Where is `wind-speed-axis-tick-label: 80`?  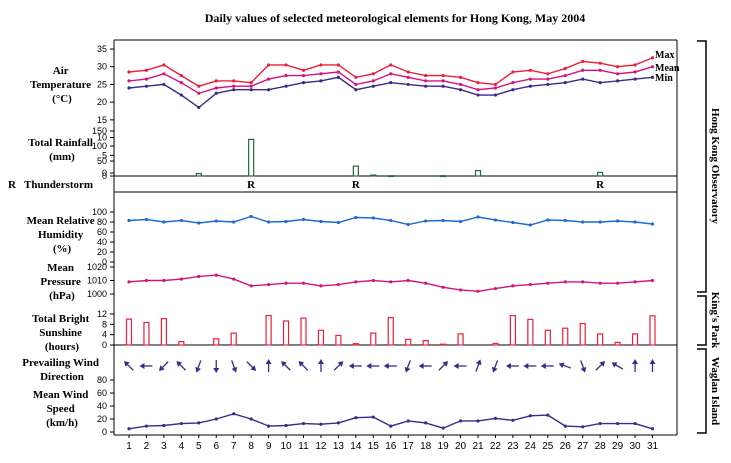
wind-speed-axis-tick-label: 80 is located at coordinates (102, 380).